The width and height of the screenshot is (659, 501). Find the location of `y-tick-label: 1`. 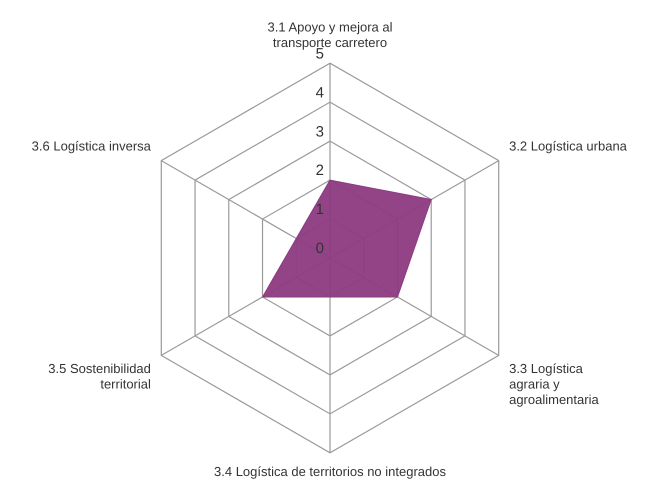

y-tick-label: 1 is located at coordinates (320, 209).